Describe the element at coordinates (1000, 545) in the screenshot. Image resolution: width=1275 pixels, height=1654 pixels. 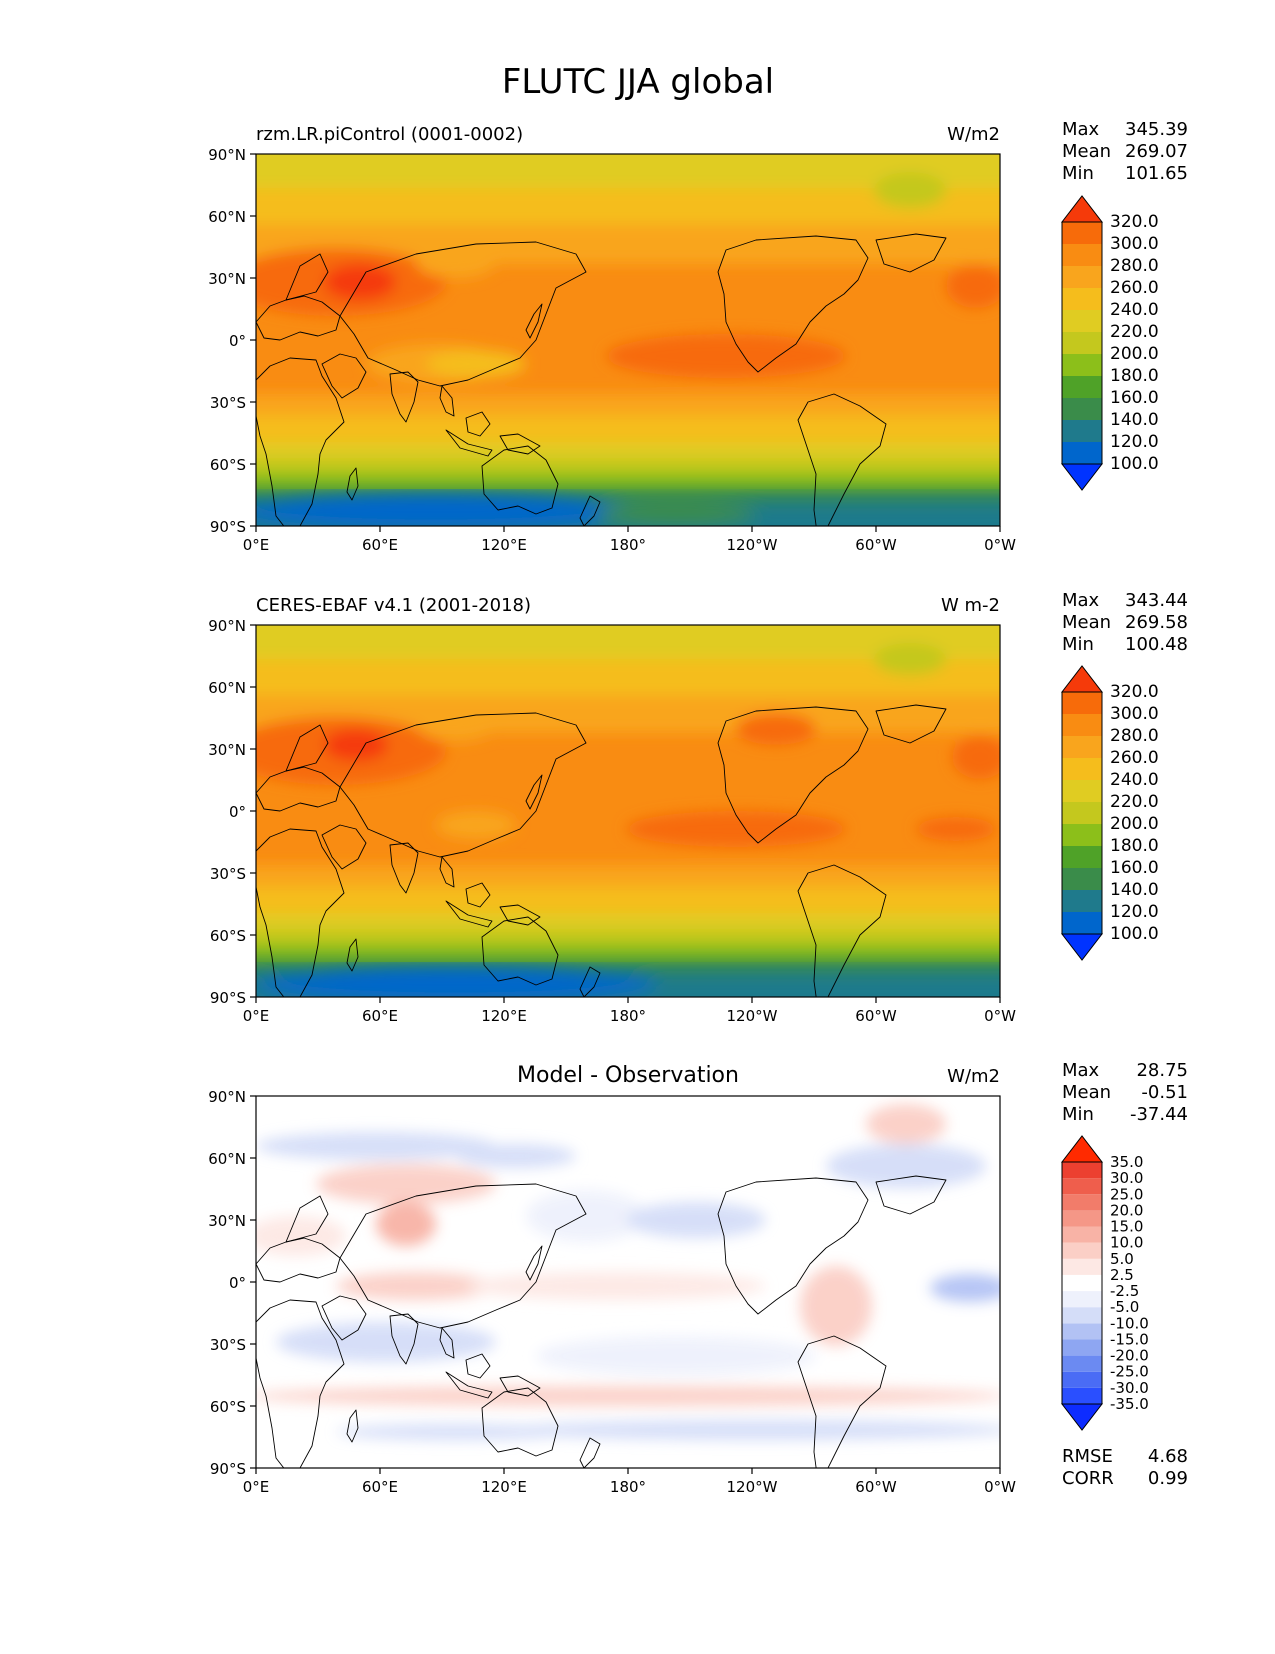
I see `lon-tick-label: 0°W` at that location.